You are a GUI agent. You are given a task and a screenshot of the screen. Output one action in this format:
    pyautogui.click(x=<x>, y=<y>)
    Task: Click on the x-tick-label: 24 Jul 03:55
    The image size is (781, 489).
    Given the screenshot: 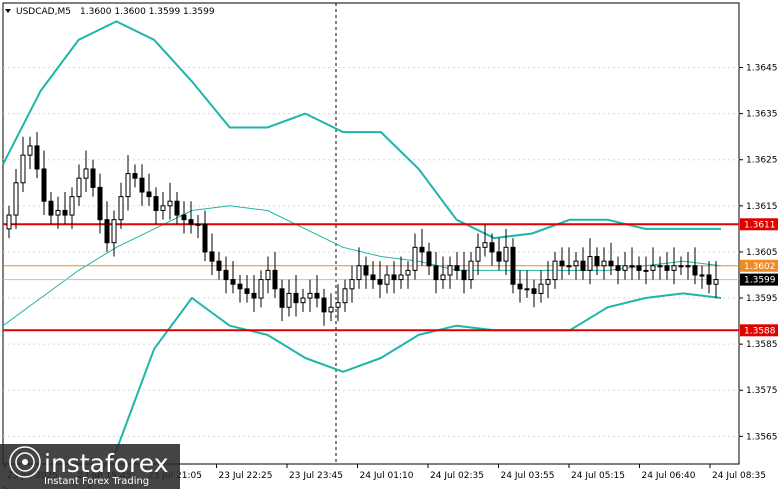 What is the action you would take?
    pyautogui.click(x=528, y=476)
    